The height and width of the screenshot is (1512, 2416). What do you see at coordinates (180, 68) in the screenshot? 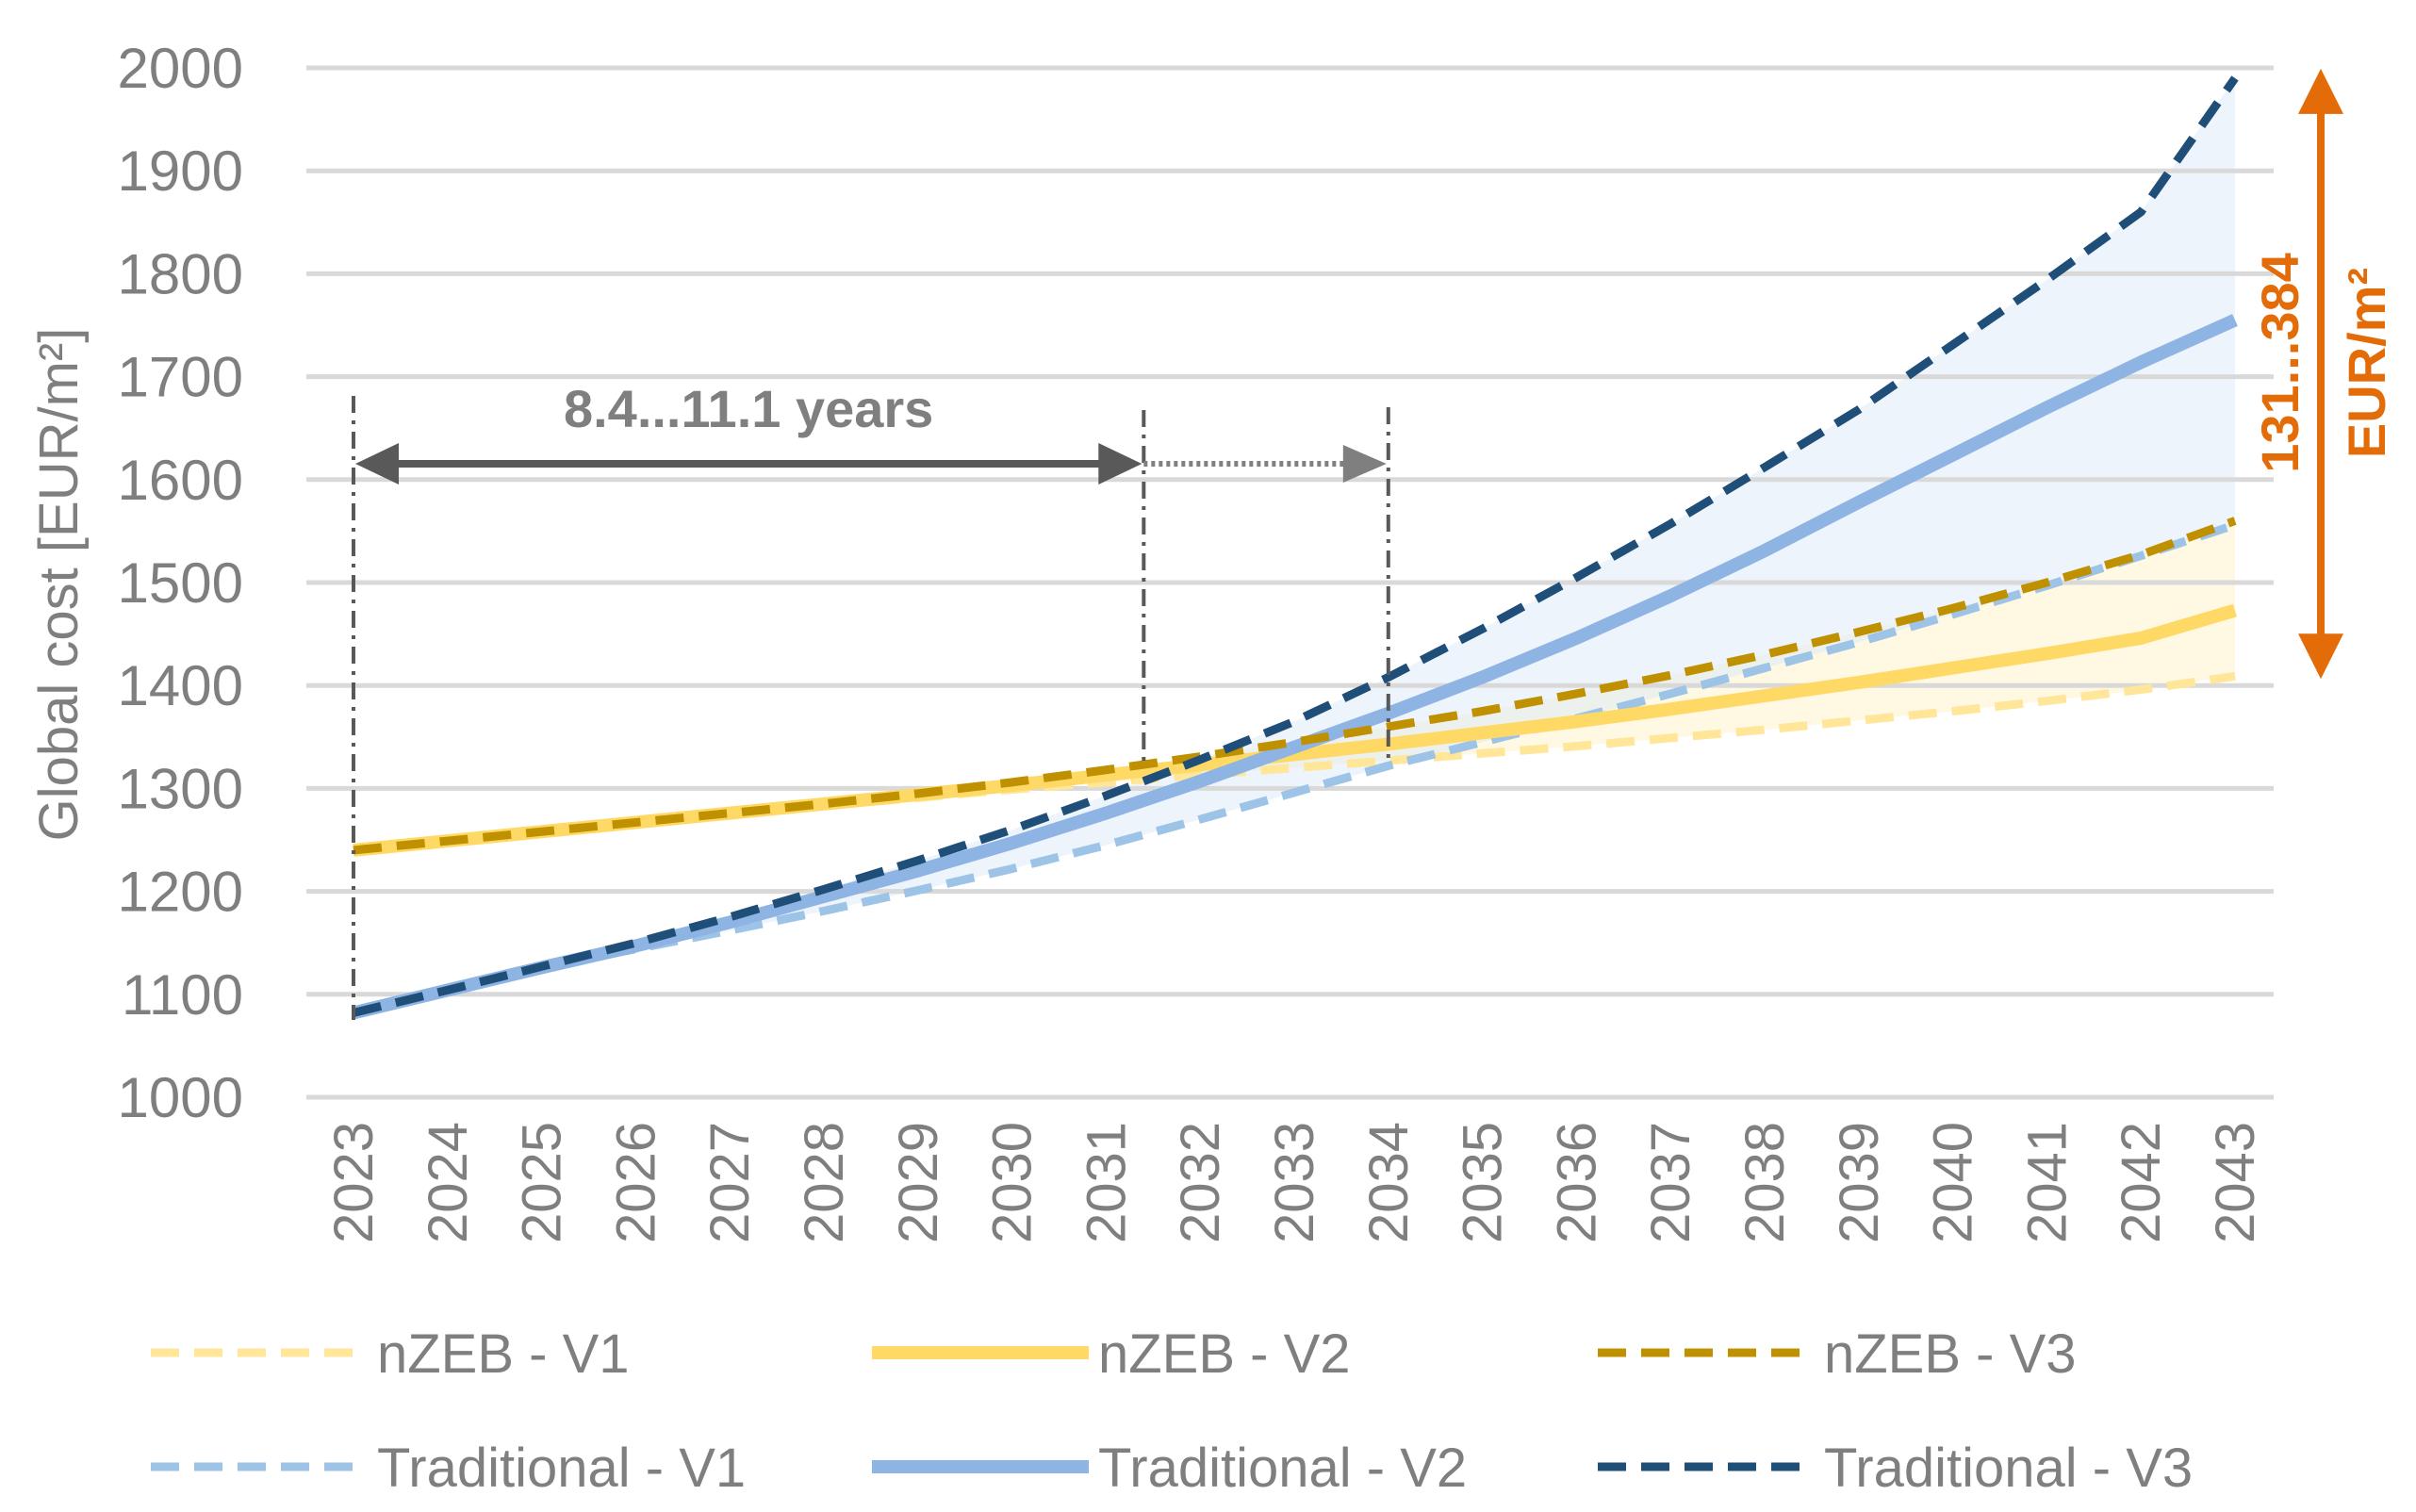
I see `y-tick-2000: 2000` at bounding box center [180, 68].